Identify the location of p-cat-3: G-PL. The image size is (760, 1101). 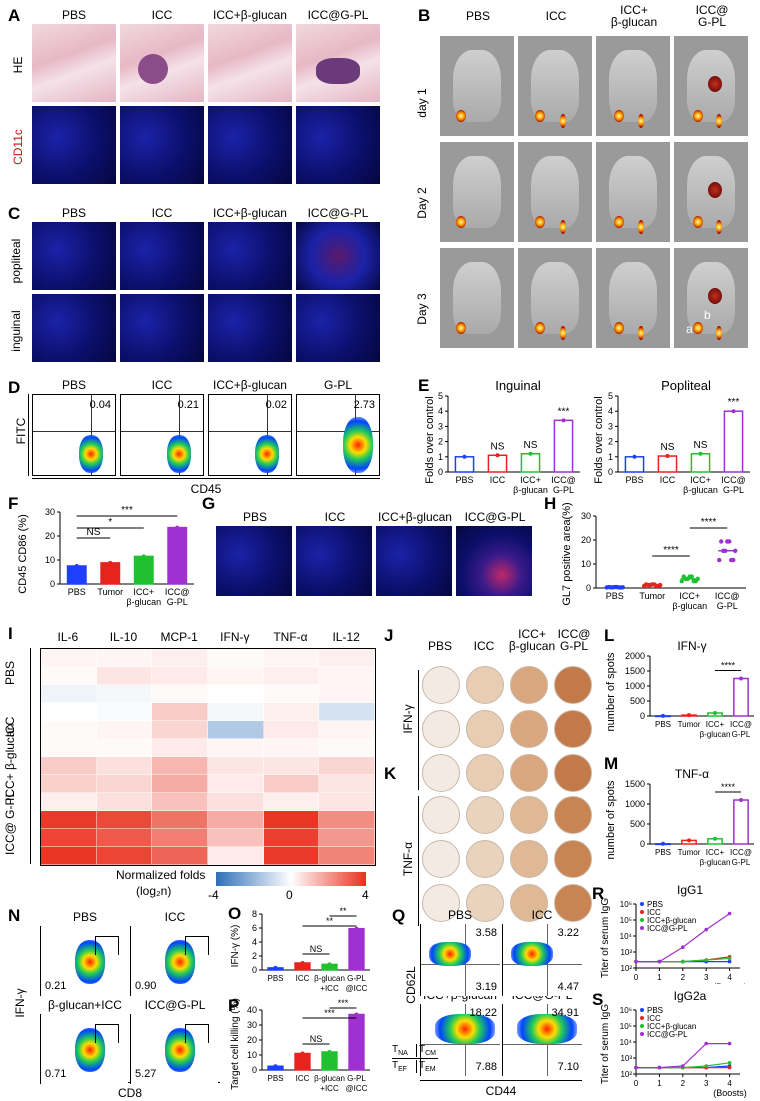
(356, 1078).